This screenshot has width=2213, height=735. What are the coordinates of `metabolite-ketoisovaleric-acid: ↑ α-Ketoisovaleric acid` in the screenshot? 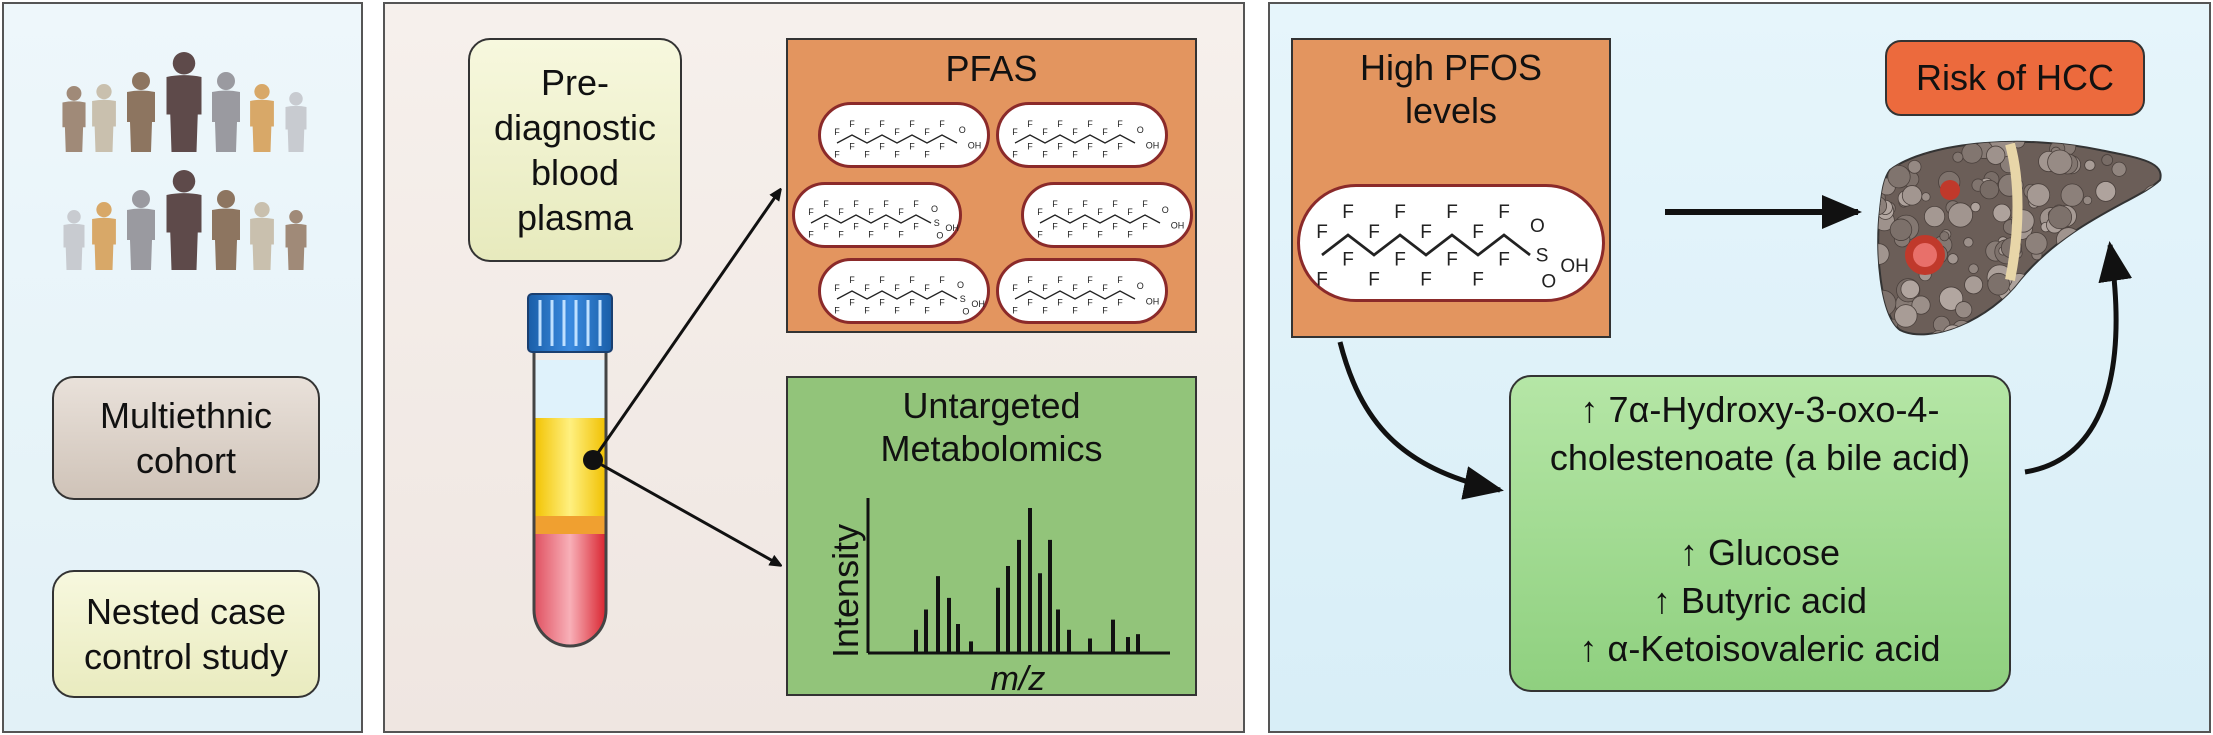 It's located at (1760, 648).